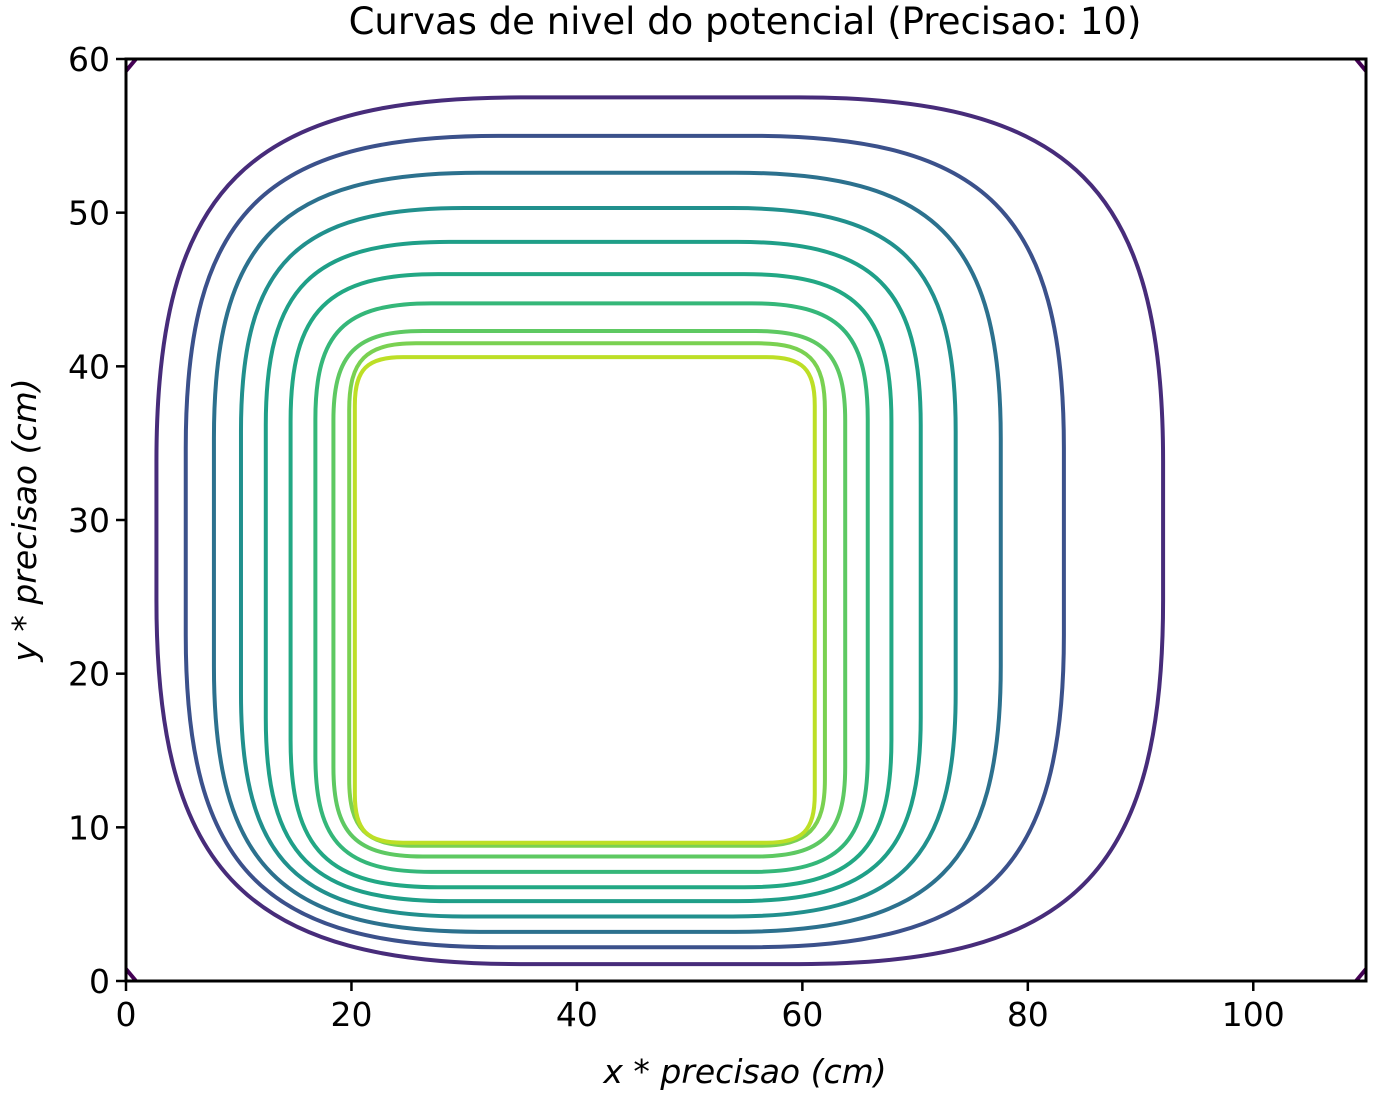  Describe the element at coordinates (1253, 1014) in the screenshot. I see `x-tick-label: 100` at that location.